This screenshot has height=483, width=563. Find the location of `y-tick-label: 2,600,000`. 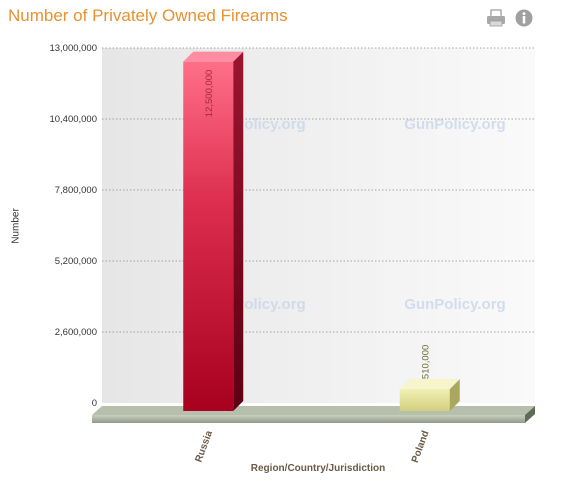

y-tick-label: 2,600,000 is located at coordinates (76, 332).